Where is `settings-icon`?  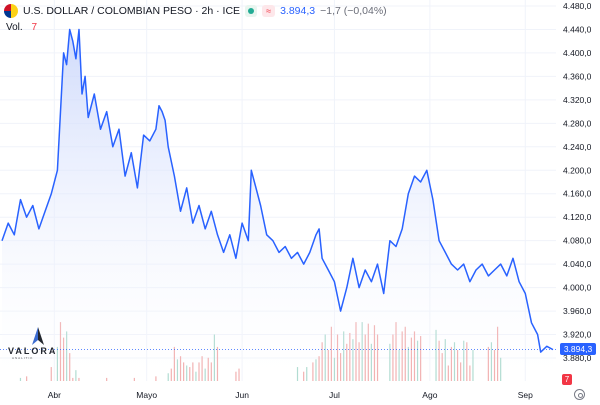
settings-icon is located at coordinates (579, 394).